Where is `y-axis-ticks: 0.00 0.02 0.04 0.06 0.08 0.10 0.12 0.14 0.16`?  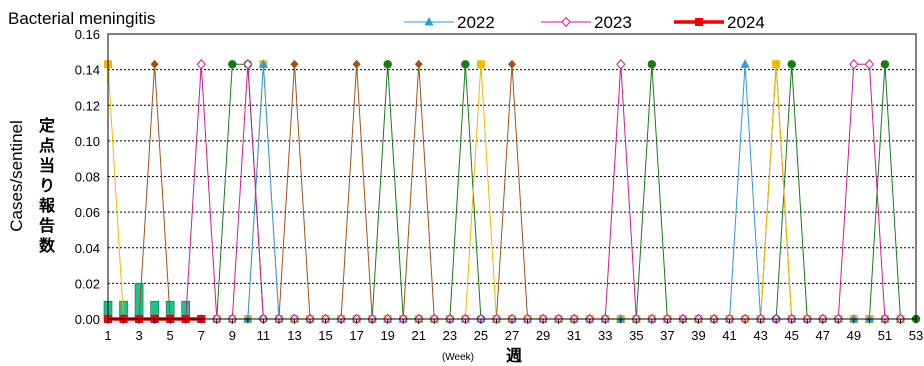
y-axis-ticks: 0.00 0.02 0.04 0.06 0.08 0.10 0.12 0.14 0.16 is located at coordinates (87, 177).